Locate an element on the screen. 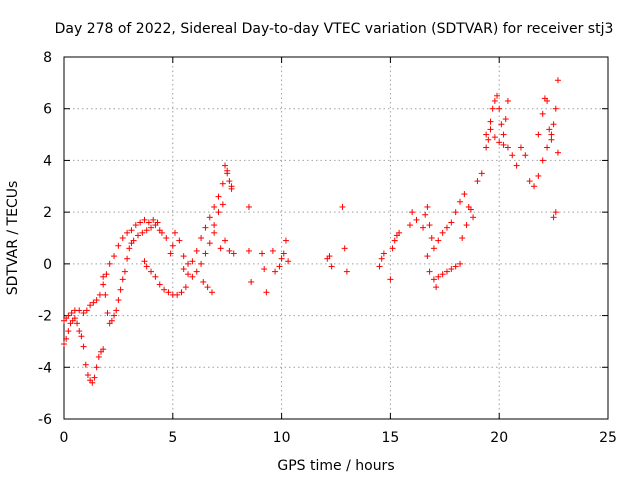 Image resolution: width=640 pixels, height=480 pixels. y-axis-label: SDTVAR / TECUs is located at coordinates (13, 238).